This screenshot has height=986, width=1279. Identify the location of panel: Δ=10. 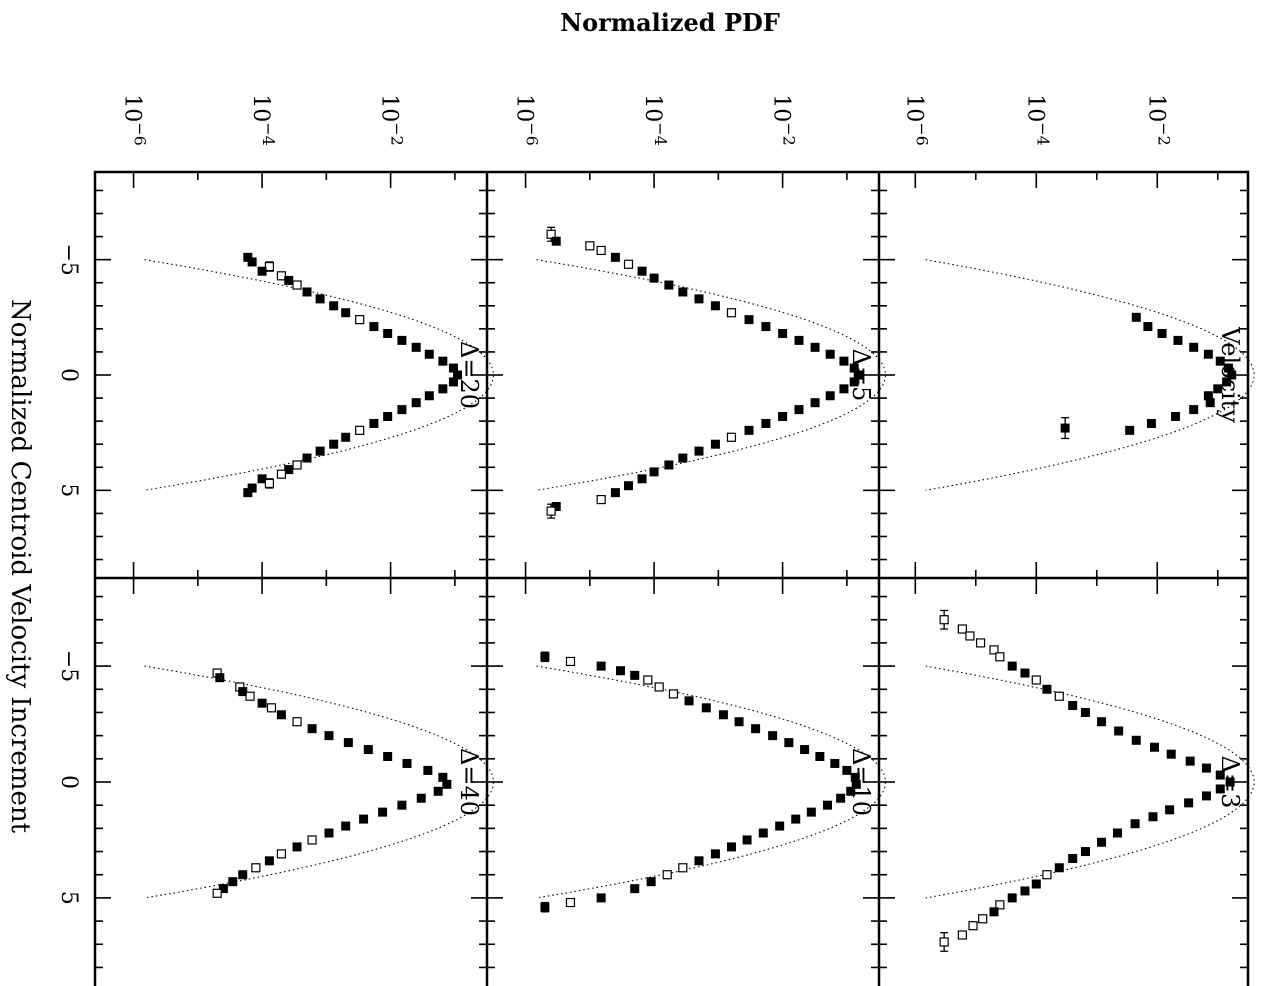
(687, 773).